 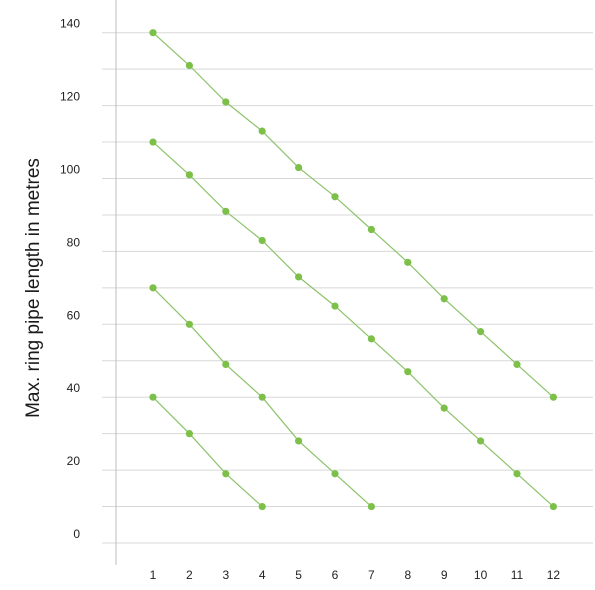 I want to click on x-tick-label: 10, so click(x=481, y=575).